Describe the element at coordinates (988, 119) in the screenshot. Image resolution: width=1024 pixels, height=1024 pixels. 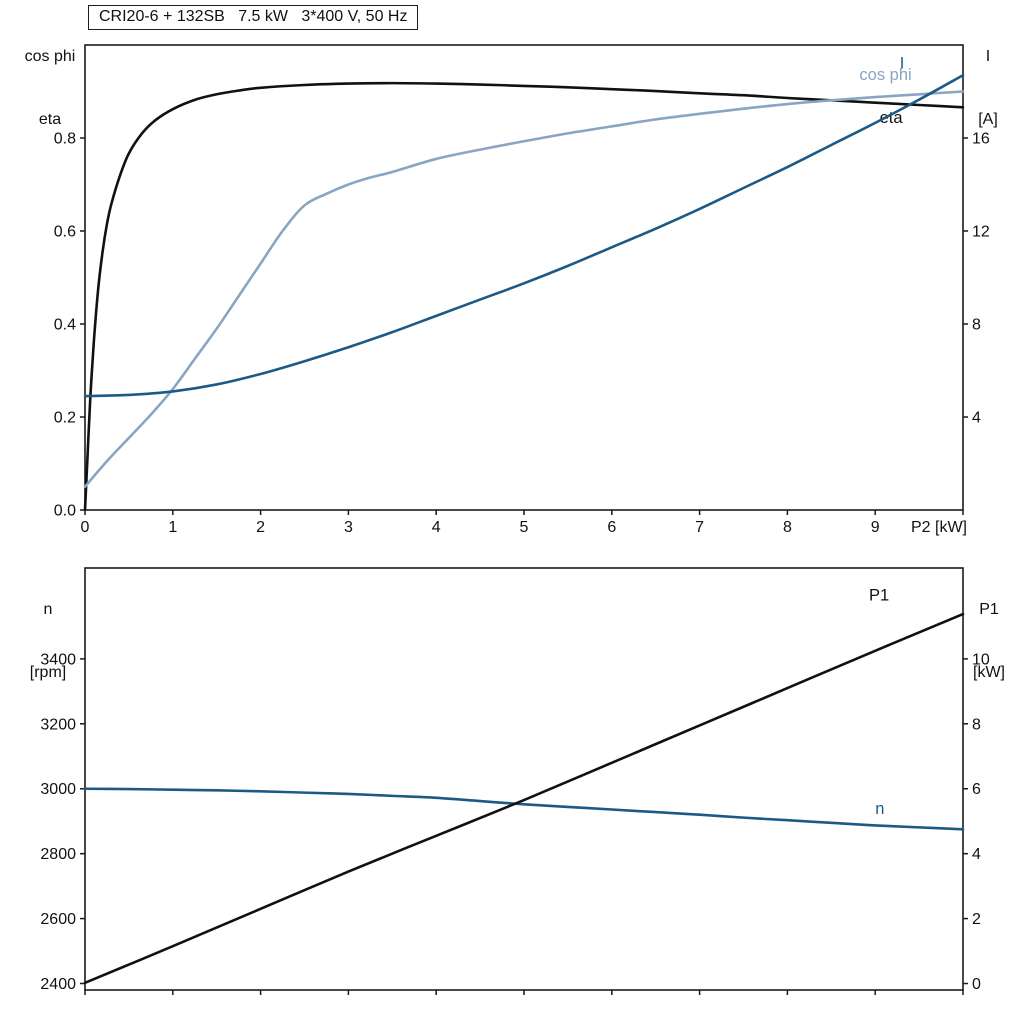
I see `axis-title-current-unit: [A]` at that location.